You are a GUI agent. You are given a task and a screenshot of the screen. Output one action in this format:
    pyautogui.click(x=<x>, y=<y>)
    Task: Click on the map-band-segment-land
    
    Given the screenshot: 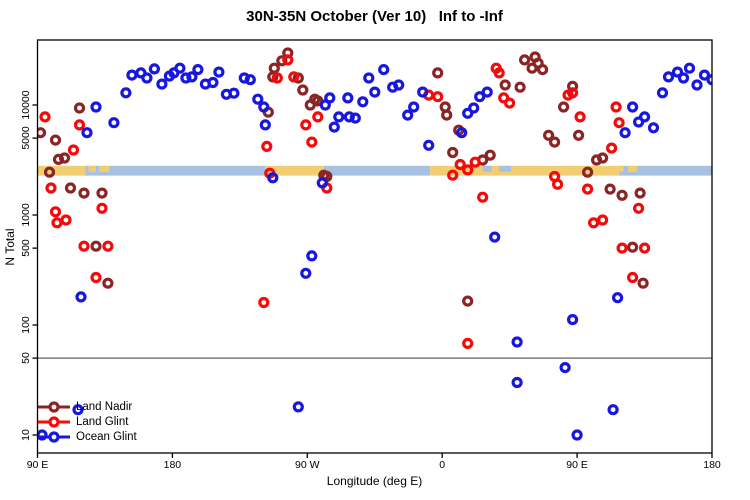 What is the action you would take?
    pyautogui.click(x=61, y=170)
    